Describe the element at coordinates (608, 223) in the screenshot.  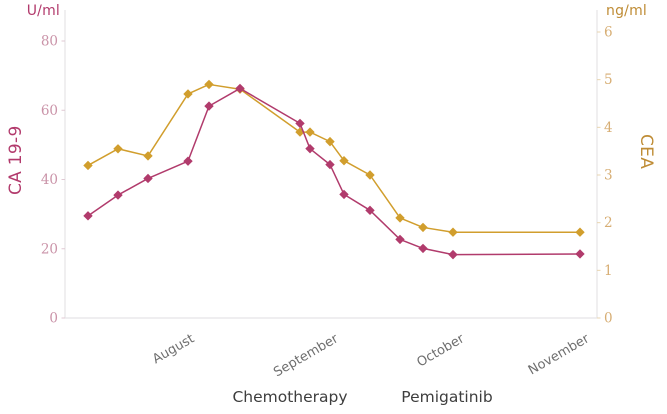
I see `right-axis-tick-label: 2` at that location.